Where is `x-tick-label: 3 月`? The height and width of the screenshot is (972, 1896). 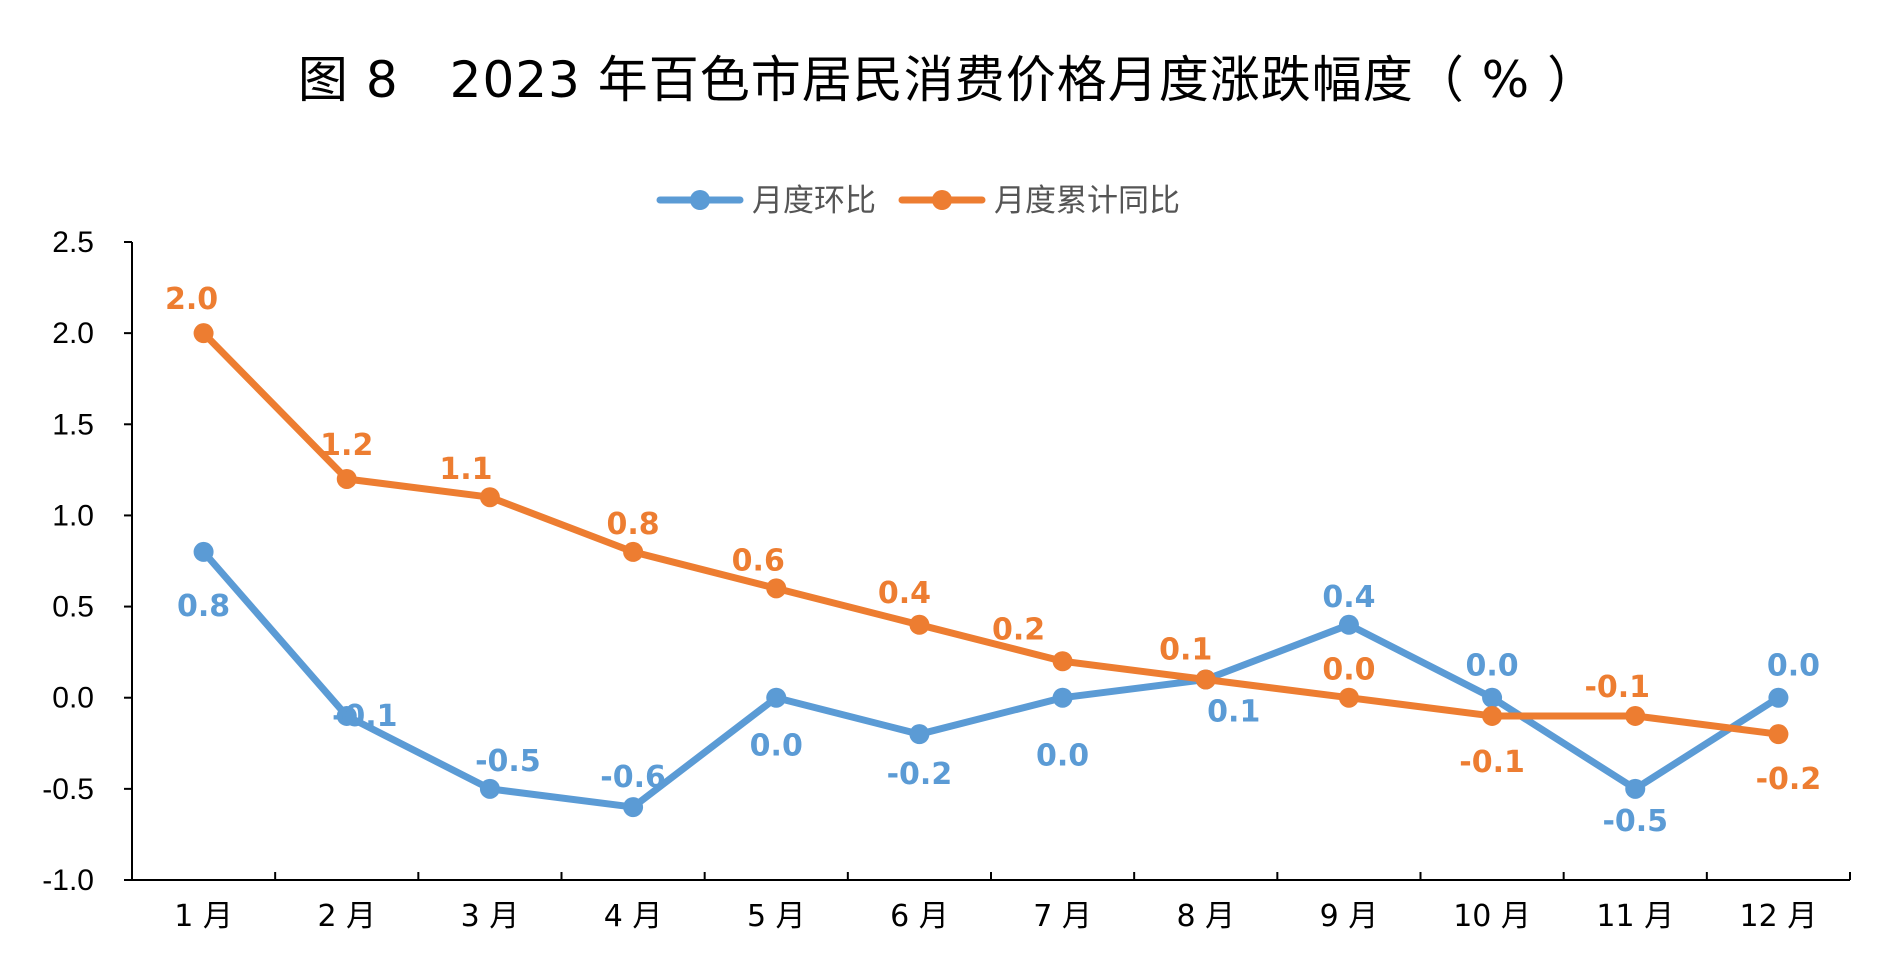 x-tick-label: 3 月 is located at coordinates (490, 916).